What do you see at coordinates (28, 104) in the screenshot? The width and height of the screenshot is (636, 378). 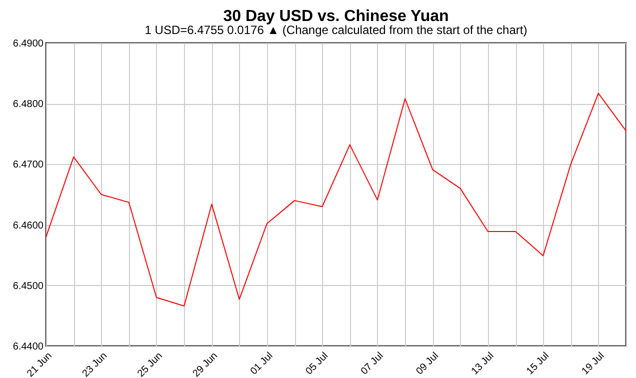 I see `y-tick-label: 6.4800` at bounding box center [28, 104].